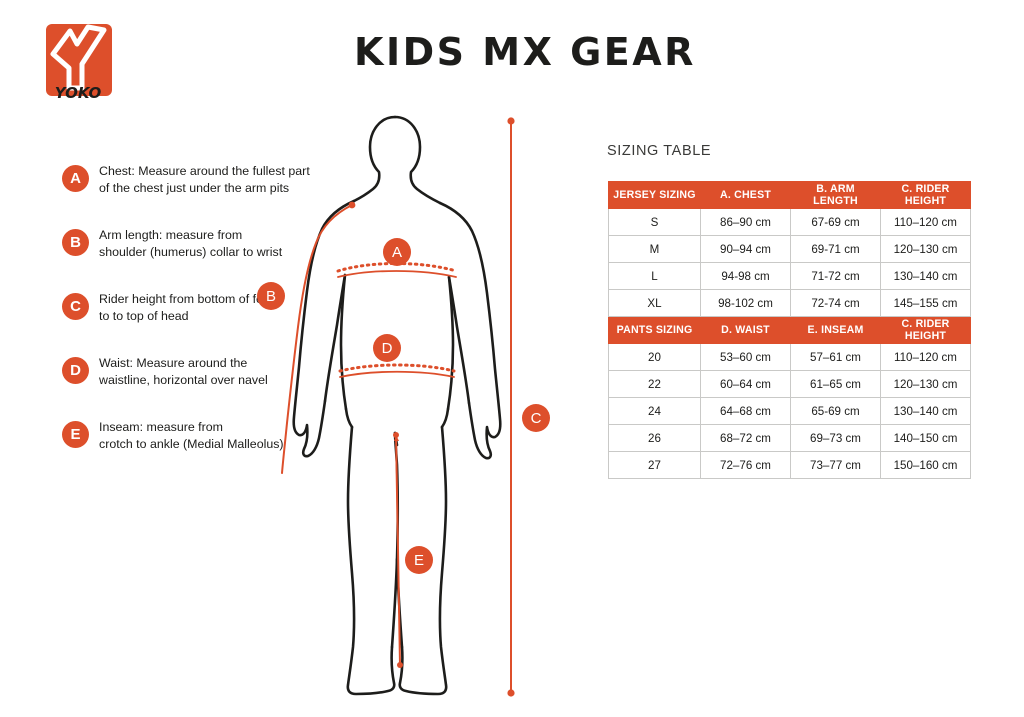  What do you see at coordinates (525, 52) in the screenshot?
I see `page-title: KIDS MX GEAR` at bounding box center [525, 52].